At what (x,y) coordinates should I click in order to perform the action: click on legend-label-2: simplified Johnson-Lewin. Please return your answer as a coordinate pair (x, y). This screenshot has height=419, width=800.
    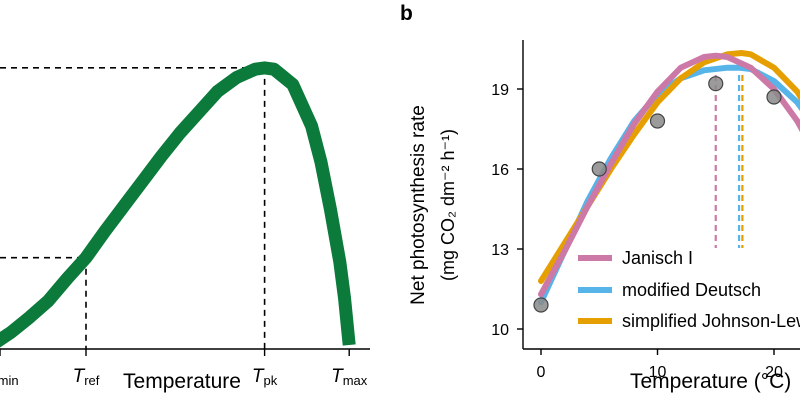
    Looking at the image, I should click on (711, 321).